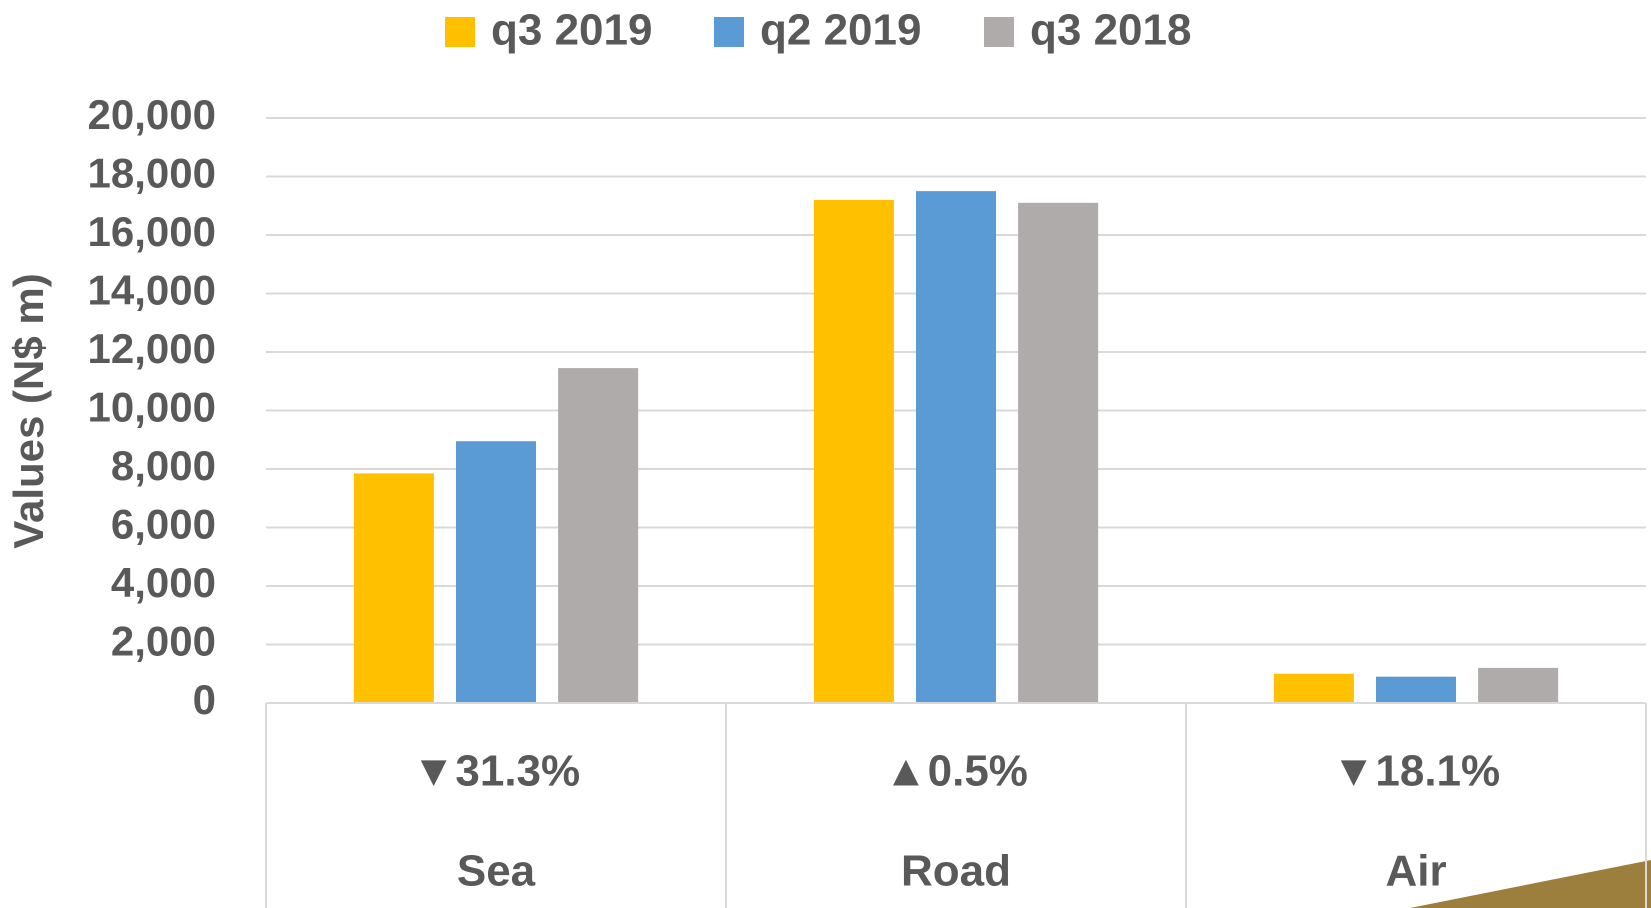 The height and width of the screenshot is (908, 1651). Describe the element at coordinates (152, 114) in the screenshot. I see `y-tick-label: 20,000` at that location.